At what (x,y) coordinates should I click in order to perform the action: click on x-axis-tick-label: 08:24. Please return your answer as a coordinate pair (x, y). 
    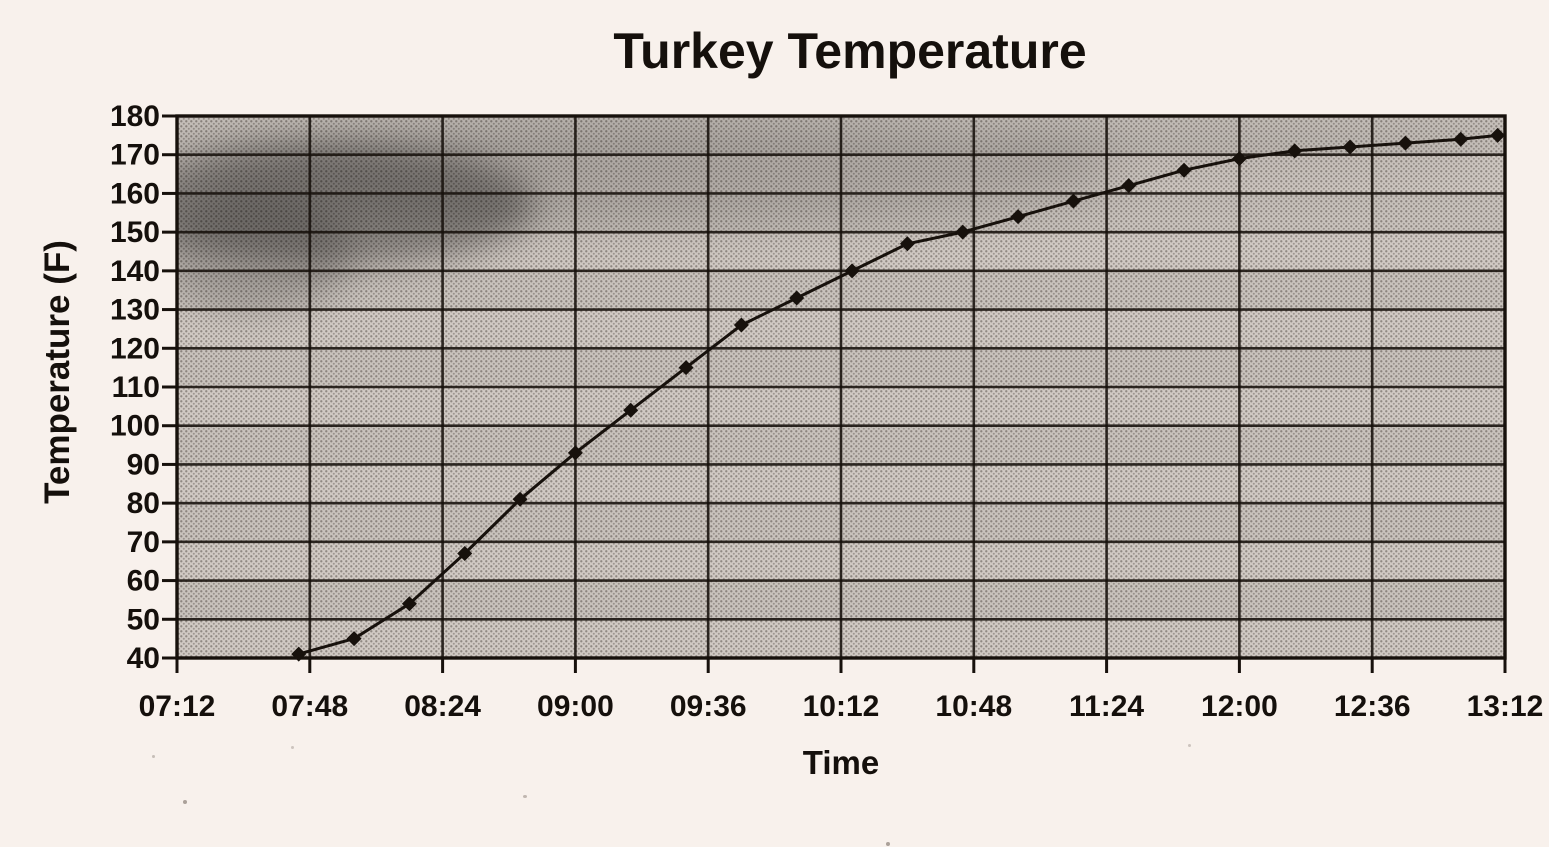
    Looking at the image, I should click on (442, 706).